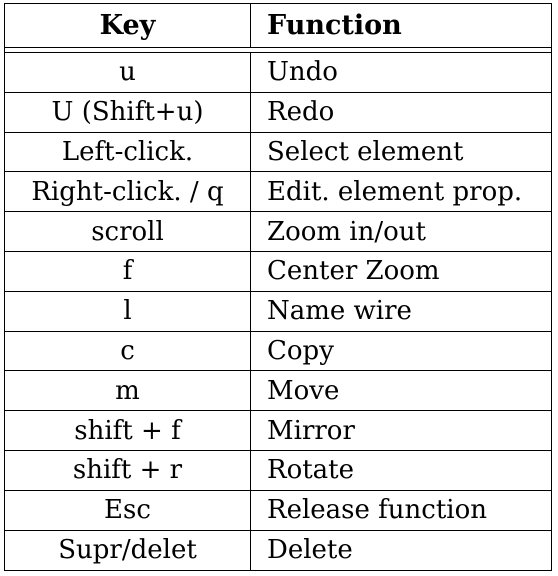 This screenshot has height=576, width=558. Describe the element at coordinates (303, 390) in the screenshot. I see `function-cell: Move` at that location.